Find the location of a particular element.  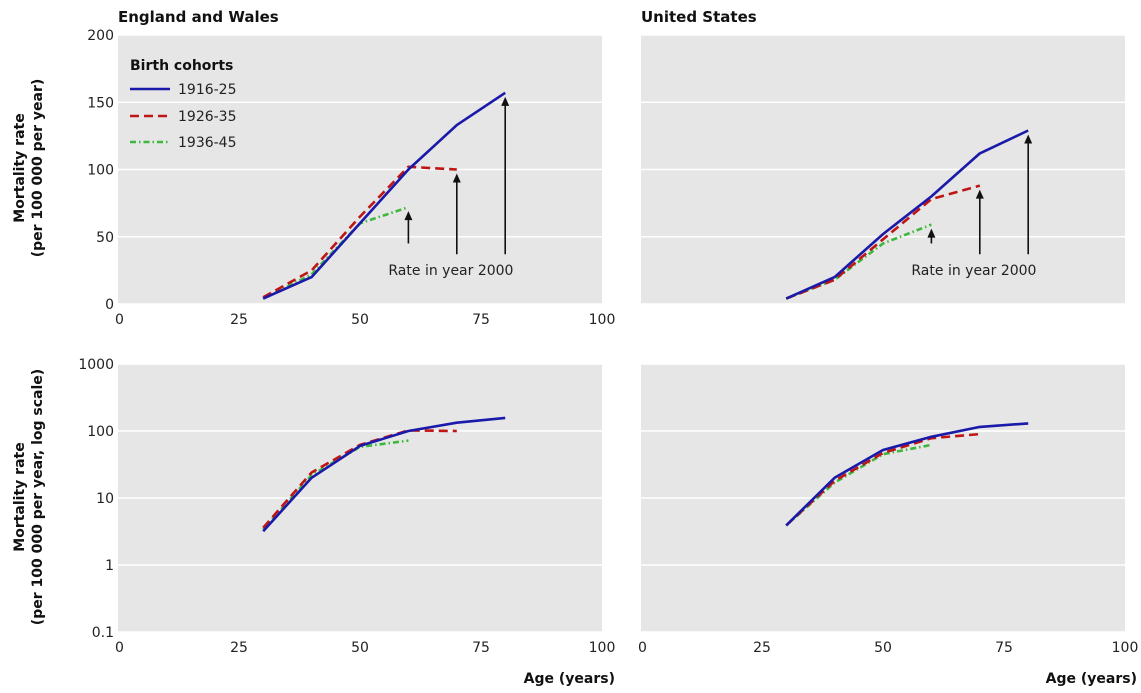

y-tick-label: 1 is located at coordinates (109, 566).